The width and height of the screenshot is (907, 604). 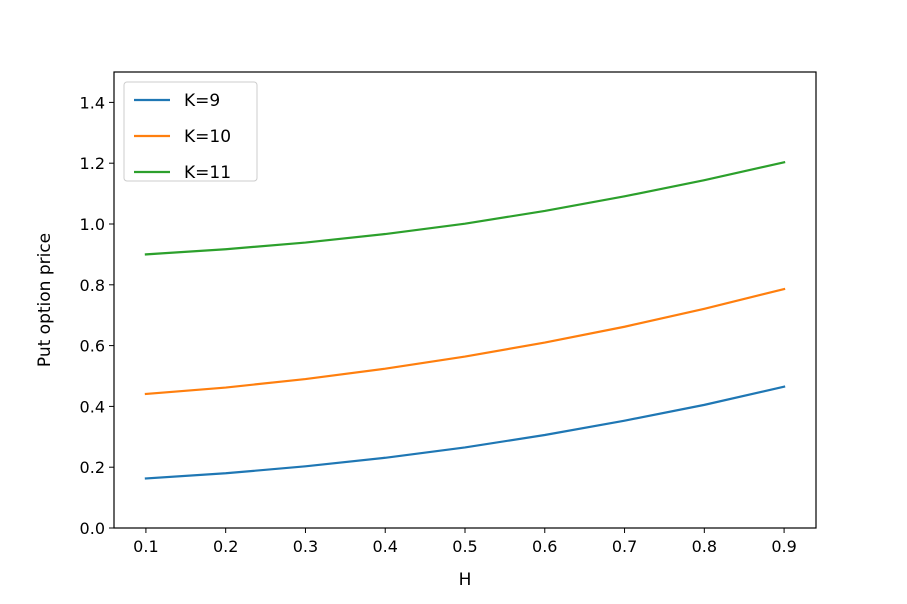 I want to click on x-tick-label: 0.3, so click(x=305, y=546).